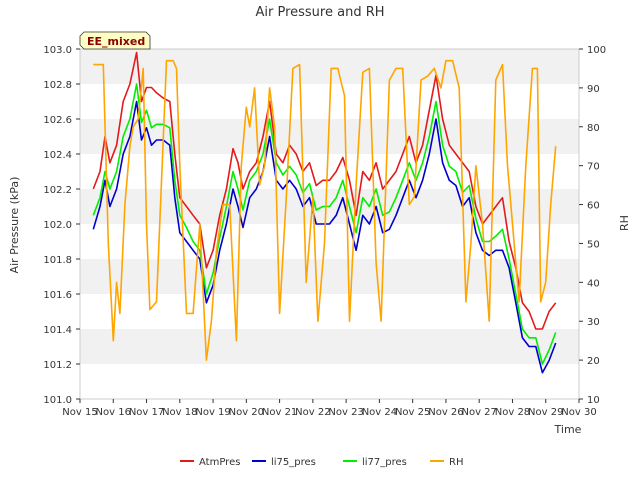 This screenshot has width=640, height=480. What do you see at coordinates (57, 190) in the screenshot?
I see `y-tick-label: 102.2` at bounding box center [57, 190].